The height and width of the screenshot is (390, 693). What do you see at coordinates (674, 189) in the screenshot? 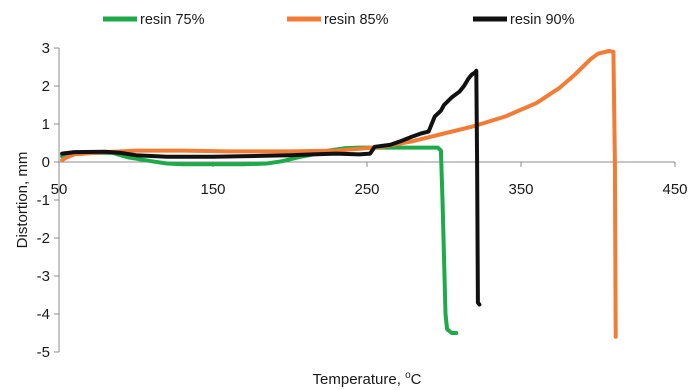
I see `x-tick-label: 450` at bounding box center [674, 189].